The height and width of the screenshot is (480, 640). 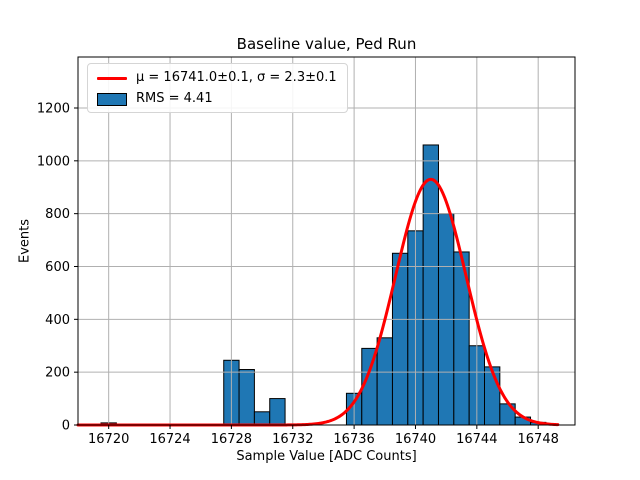 What do you see at coordinates (217, 99) in the screenshot?
I see `legend-entry-histogram: RMS = 4.41` at bounding box center [217, 99].